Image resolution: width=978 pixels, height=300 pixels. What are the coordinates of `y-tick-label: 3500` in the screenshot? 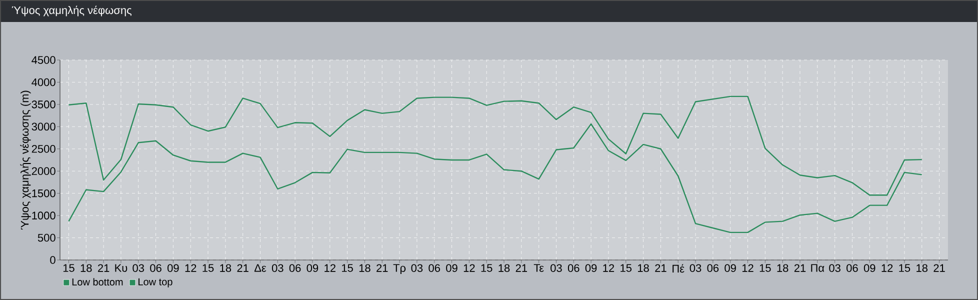 It's located at (44, 104).